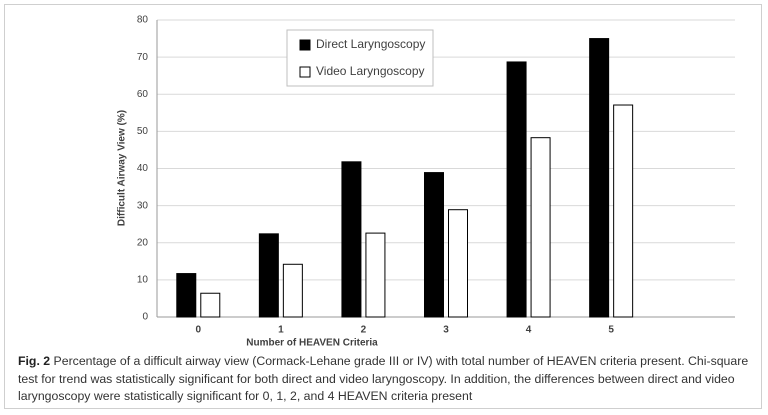 This screenshot has height=415, width=768. Describe the element at coordinates (312, 343) in the screenshot. I see `x-axis-label: Number of HEAVEN Criteria` at that location.